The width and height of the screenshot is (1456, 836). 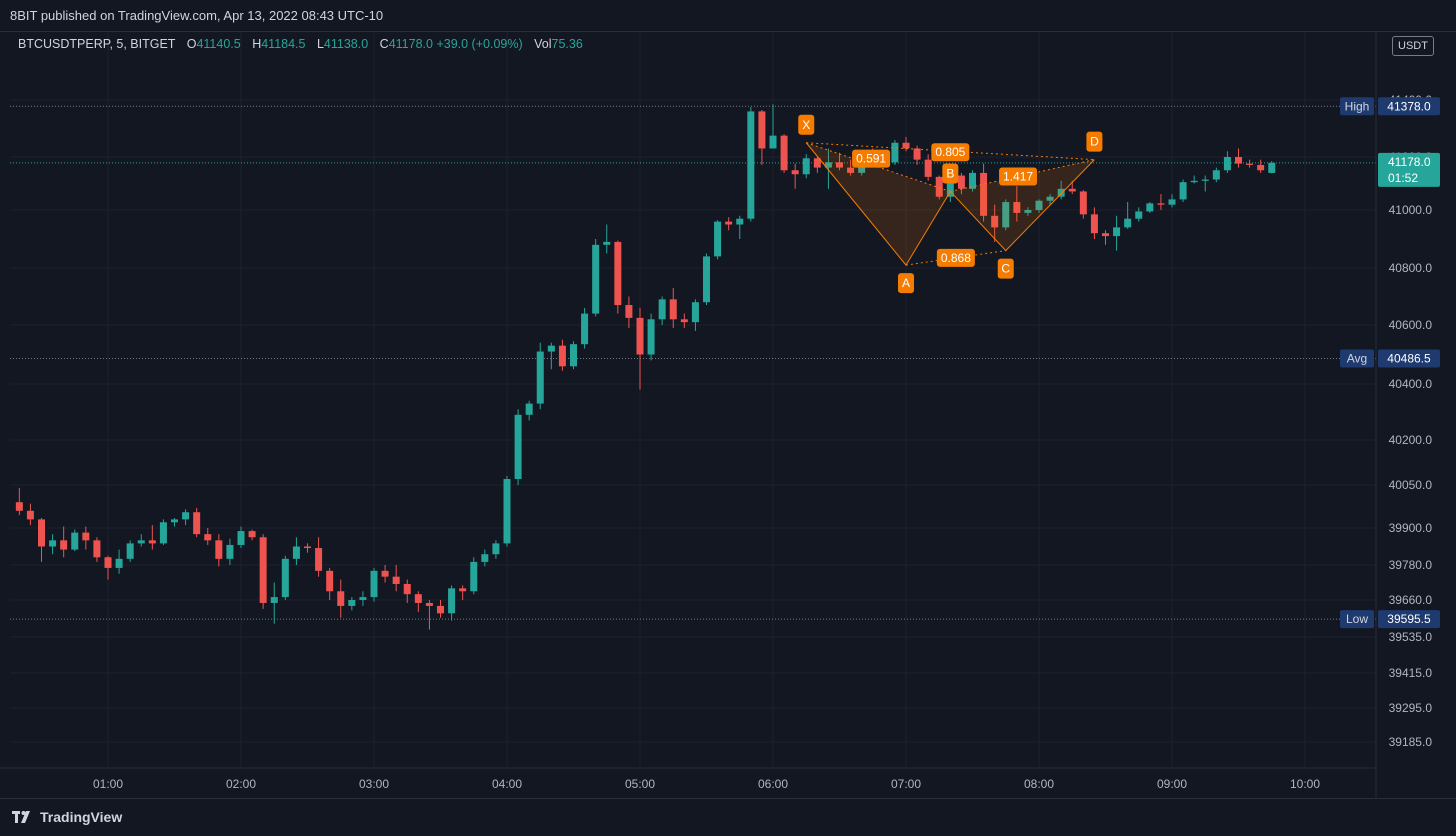 I want to click on close-label: C, so click(x=384, y=44).